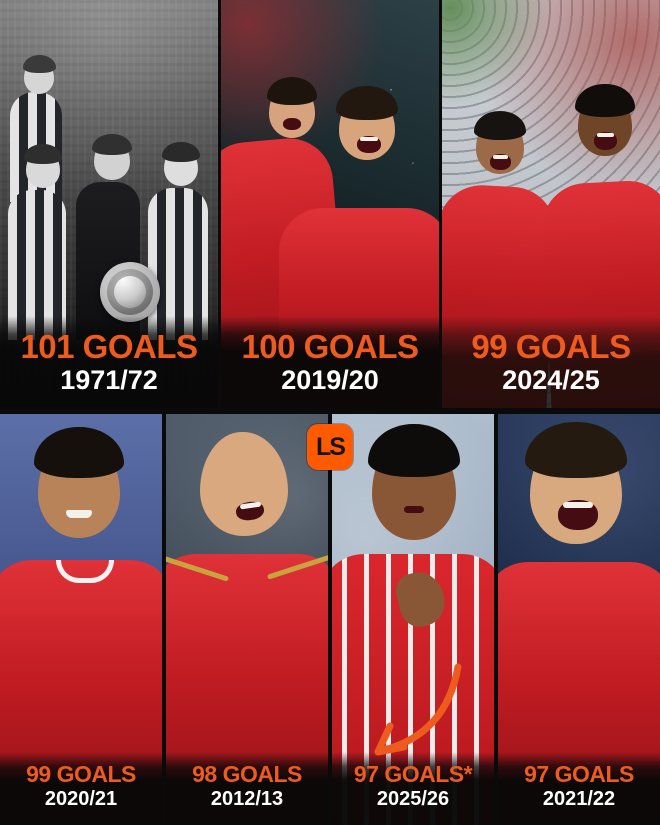  I want to click on season-panel-2025-26: 97 GOALS* 2025/26, so click(413, 619).